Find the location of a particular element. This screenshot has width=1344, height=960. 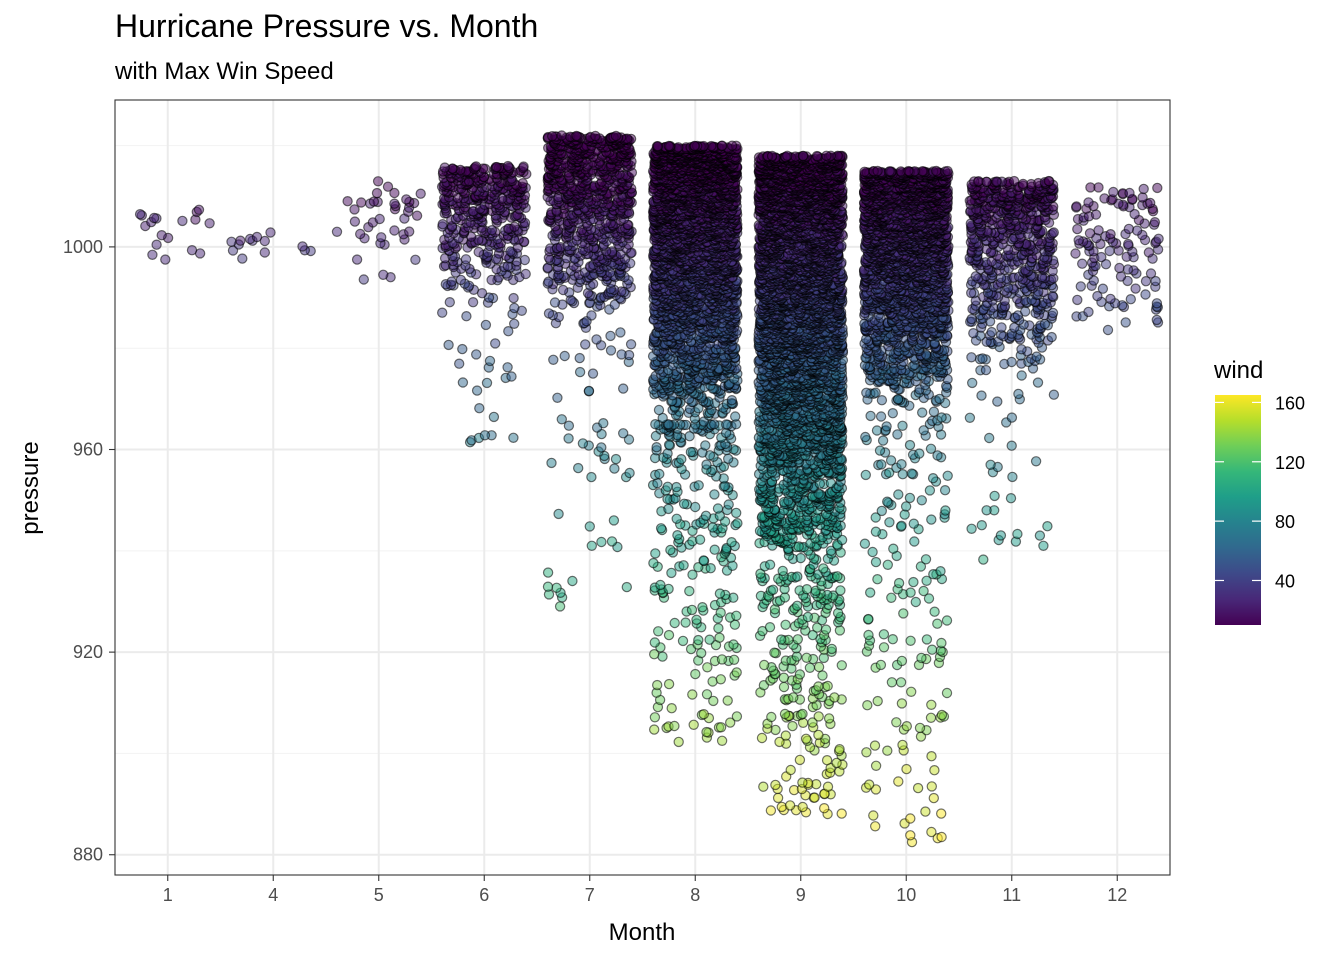

chart-subtitle: with Max Win Speed is located at coordinates (224, 71).